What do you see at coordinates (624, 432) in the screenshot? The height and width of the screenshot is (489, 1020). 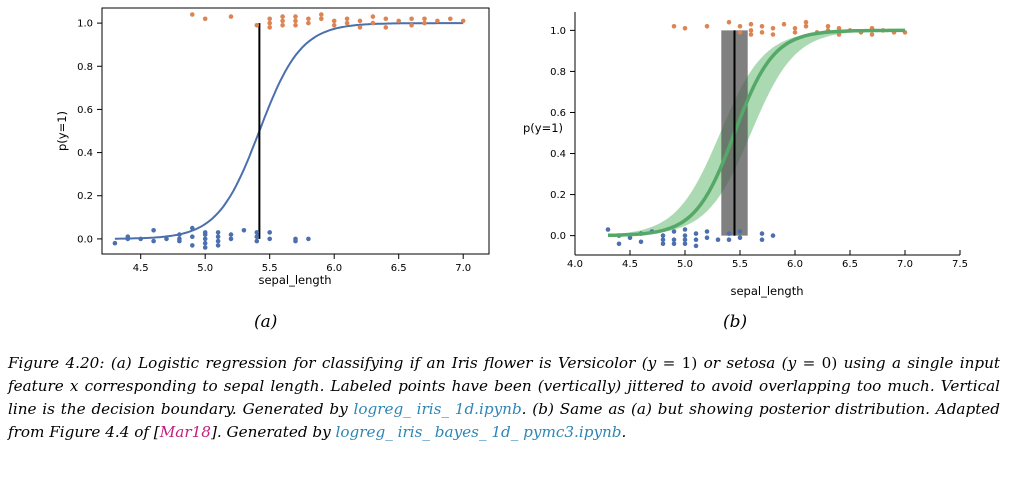 I see `caption-end: .` at bounding box center [624, 432].